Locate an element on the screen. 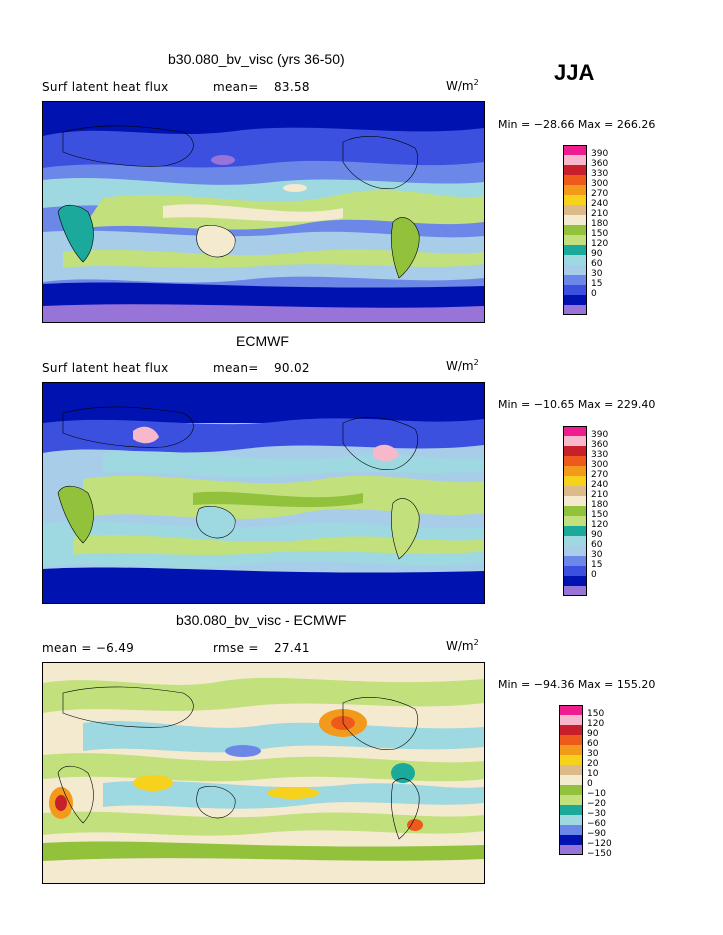 This screenshot has height=935, width=723. panel-1-units: W/m2 is located at coordinates (462, 85).